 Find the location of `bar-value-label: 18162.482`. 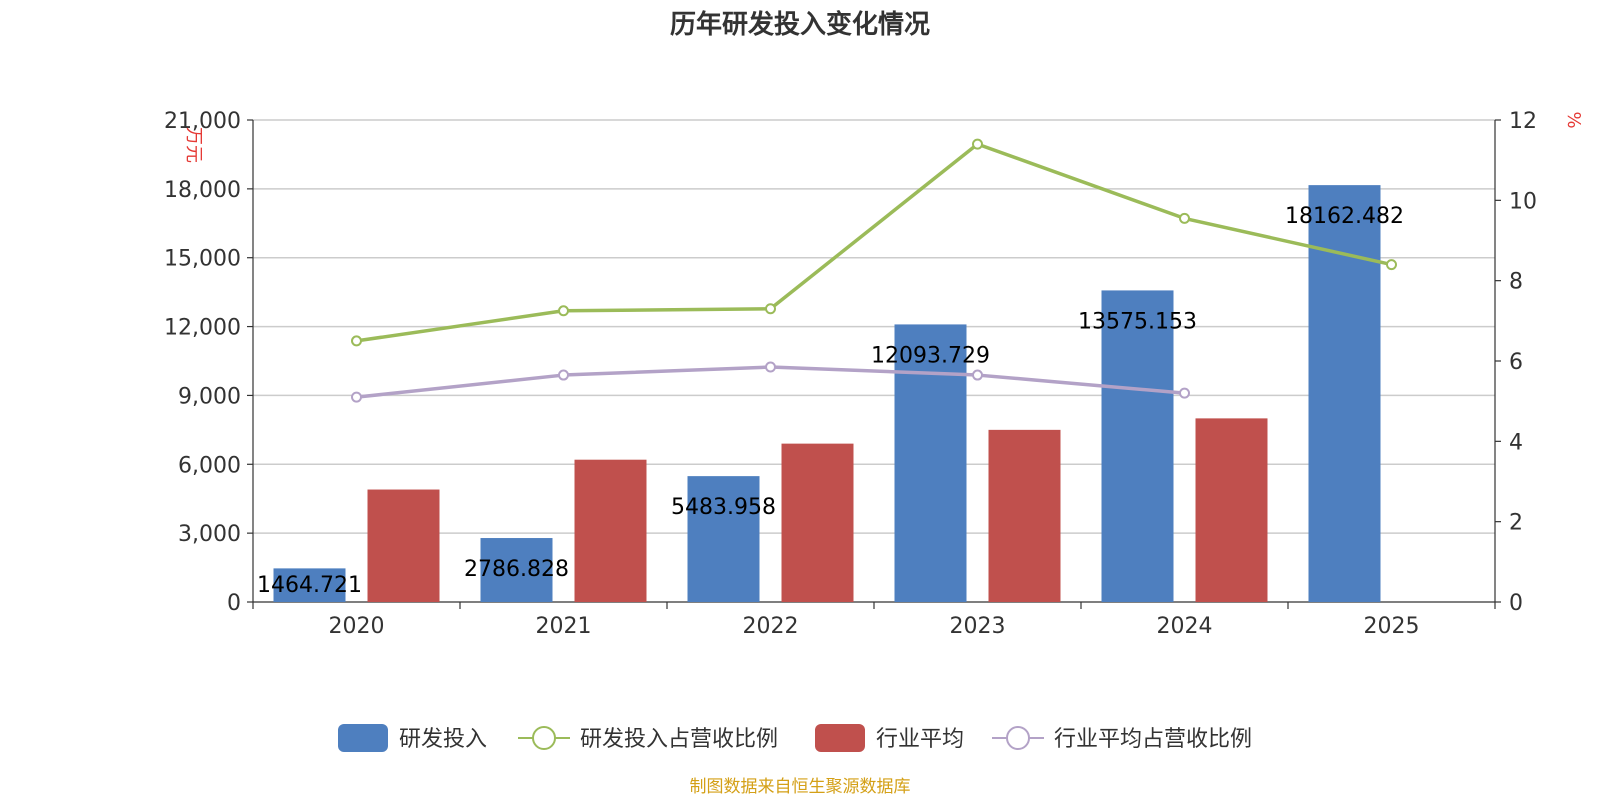

bar-value-label: 18162.482 is located at coordinates (1344, 216).